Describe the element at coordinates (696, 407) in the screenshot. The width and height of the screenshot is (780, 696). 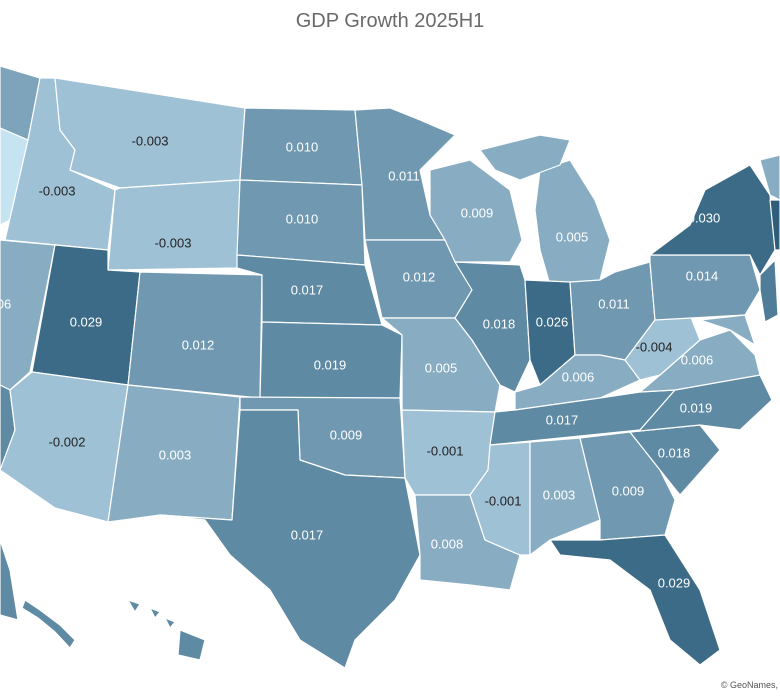
I see `label-north-carolina: 0.019` at that location.